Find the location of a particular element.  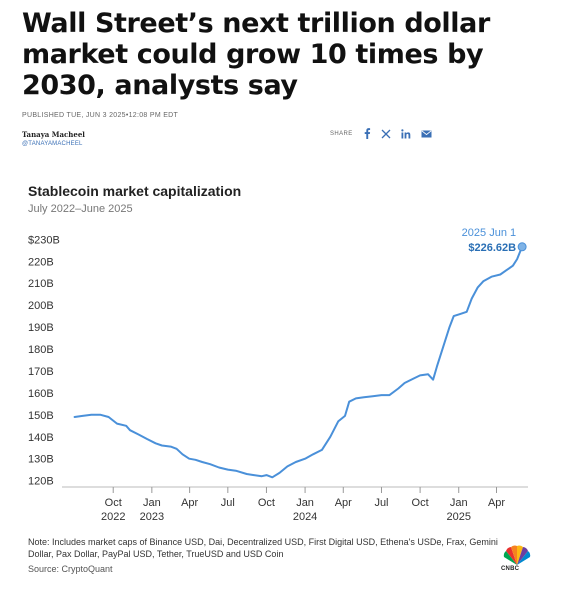

published-date: PUBLISHED TUE, JUN 3 2025•12:08 PM EDT is located at coordinates (100, 115).